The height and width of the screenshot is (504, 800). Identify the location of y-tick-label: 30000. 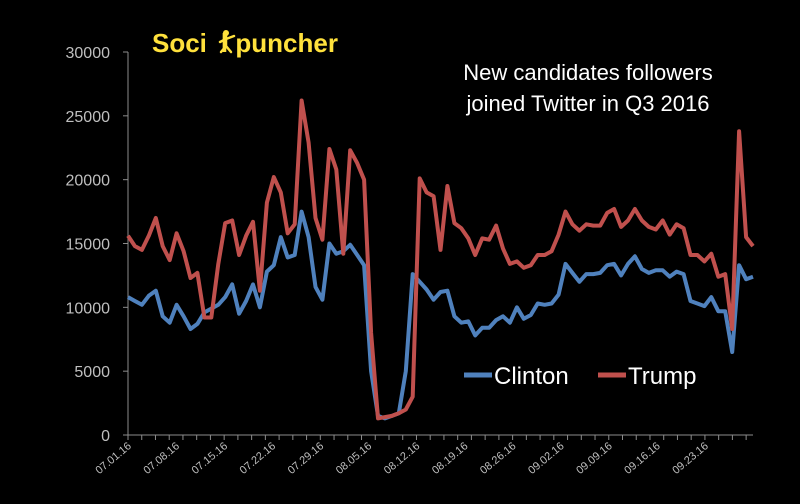
(88, 53).